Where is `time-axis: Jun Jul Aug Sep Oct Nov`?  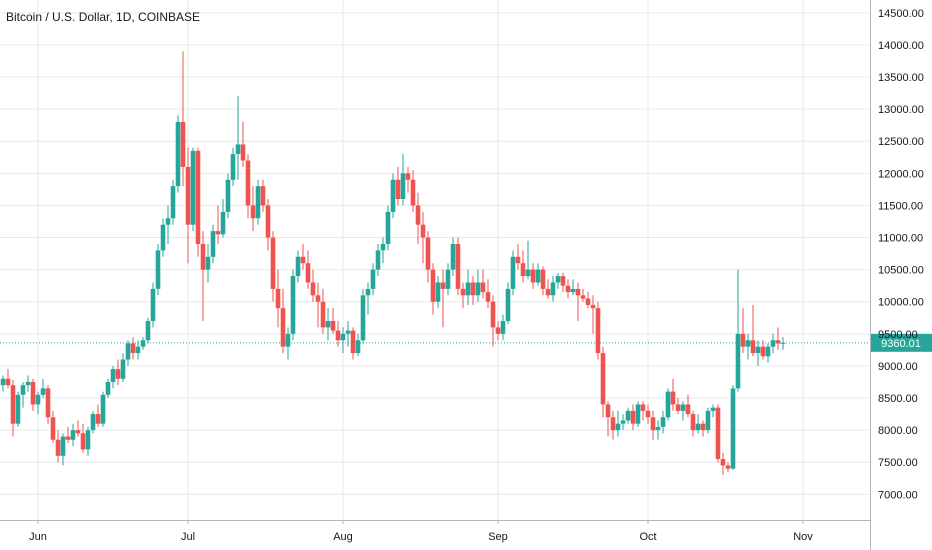 time-axis: Jun Jul Aug Sep Oct Nov is located at coordinates (435, 531).